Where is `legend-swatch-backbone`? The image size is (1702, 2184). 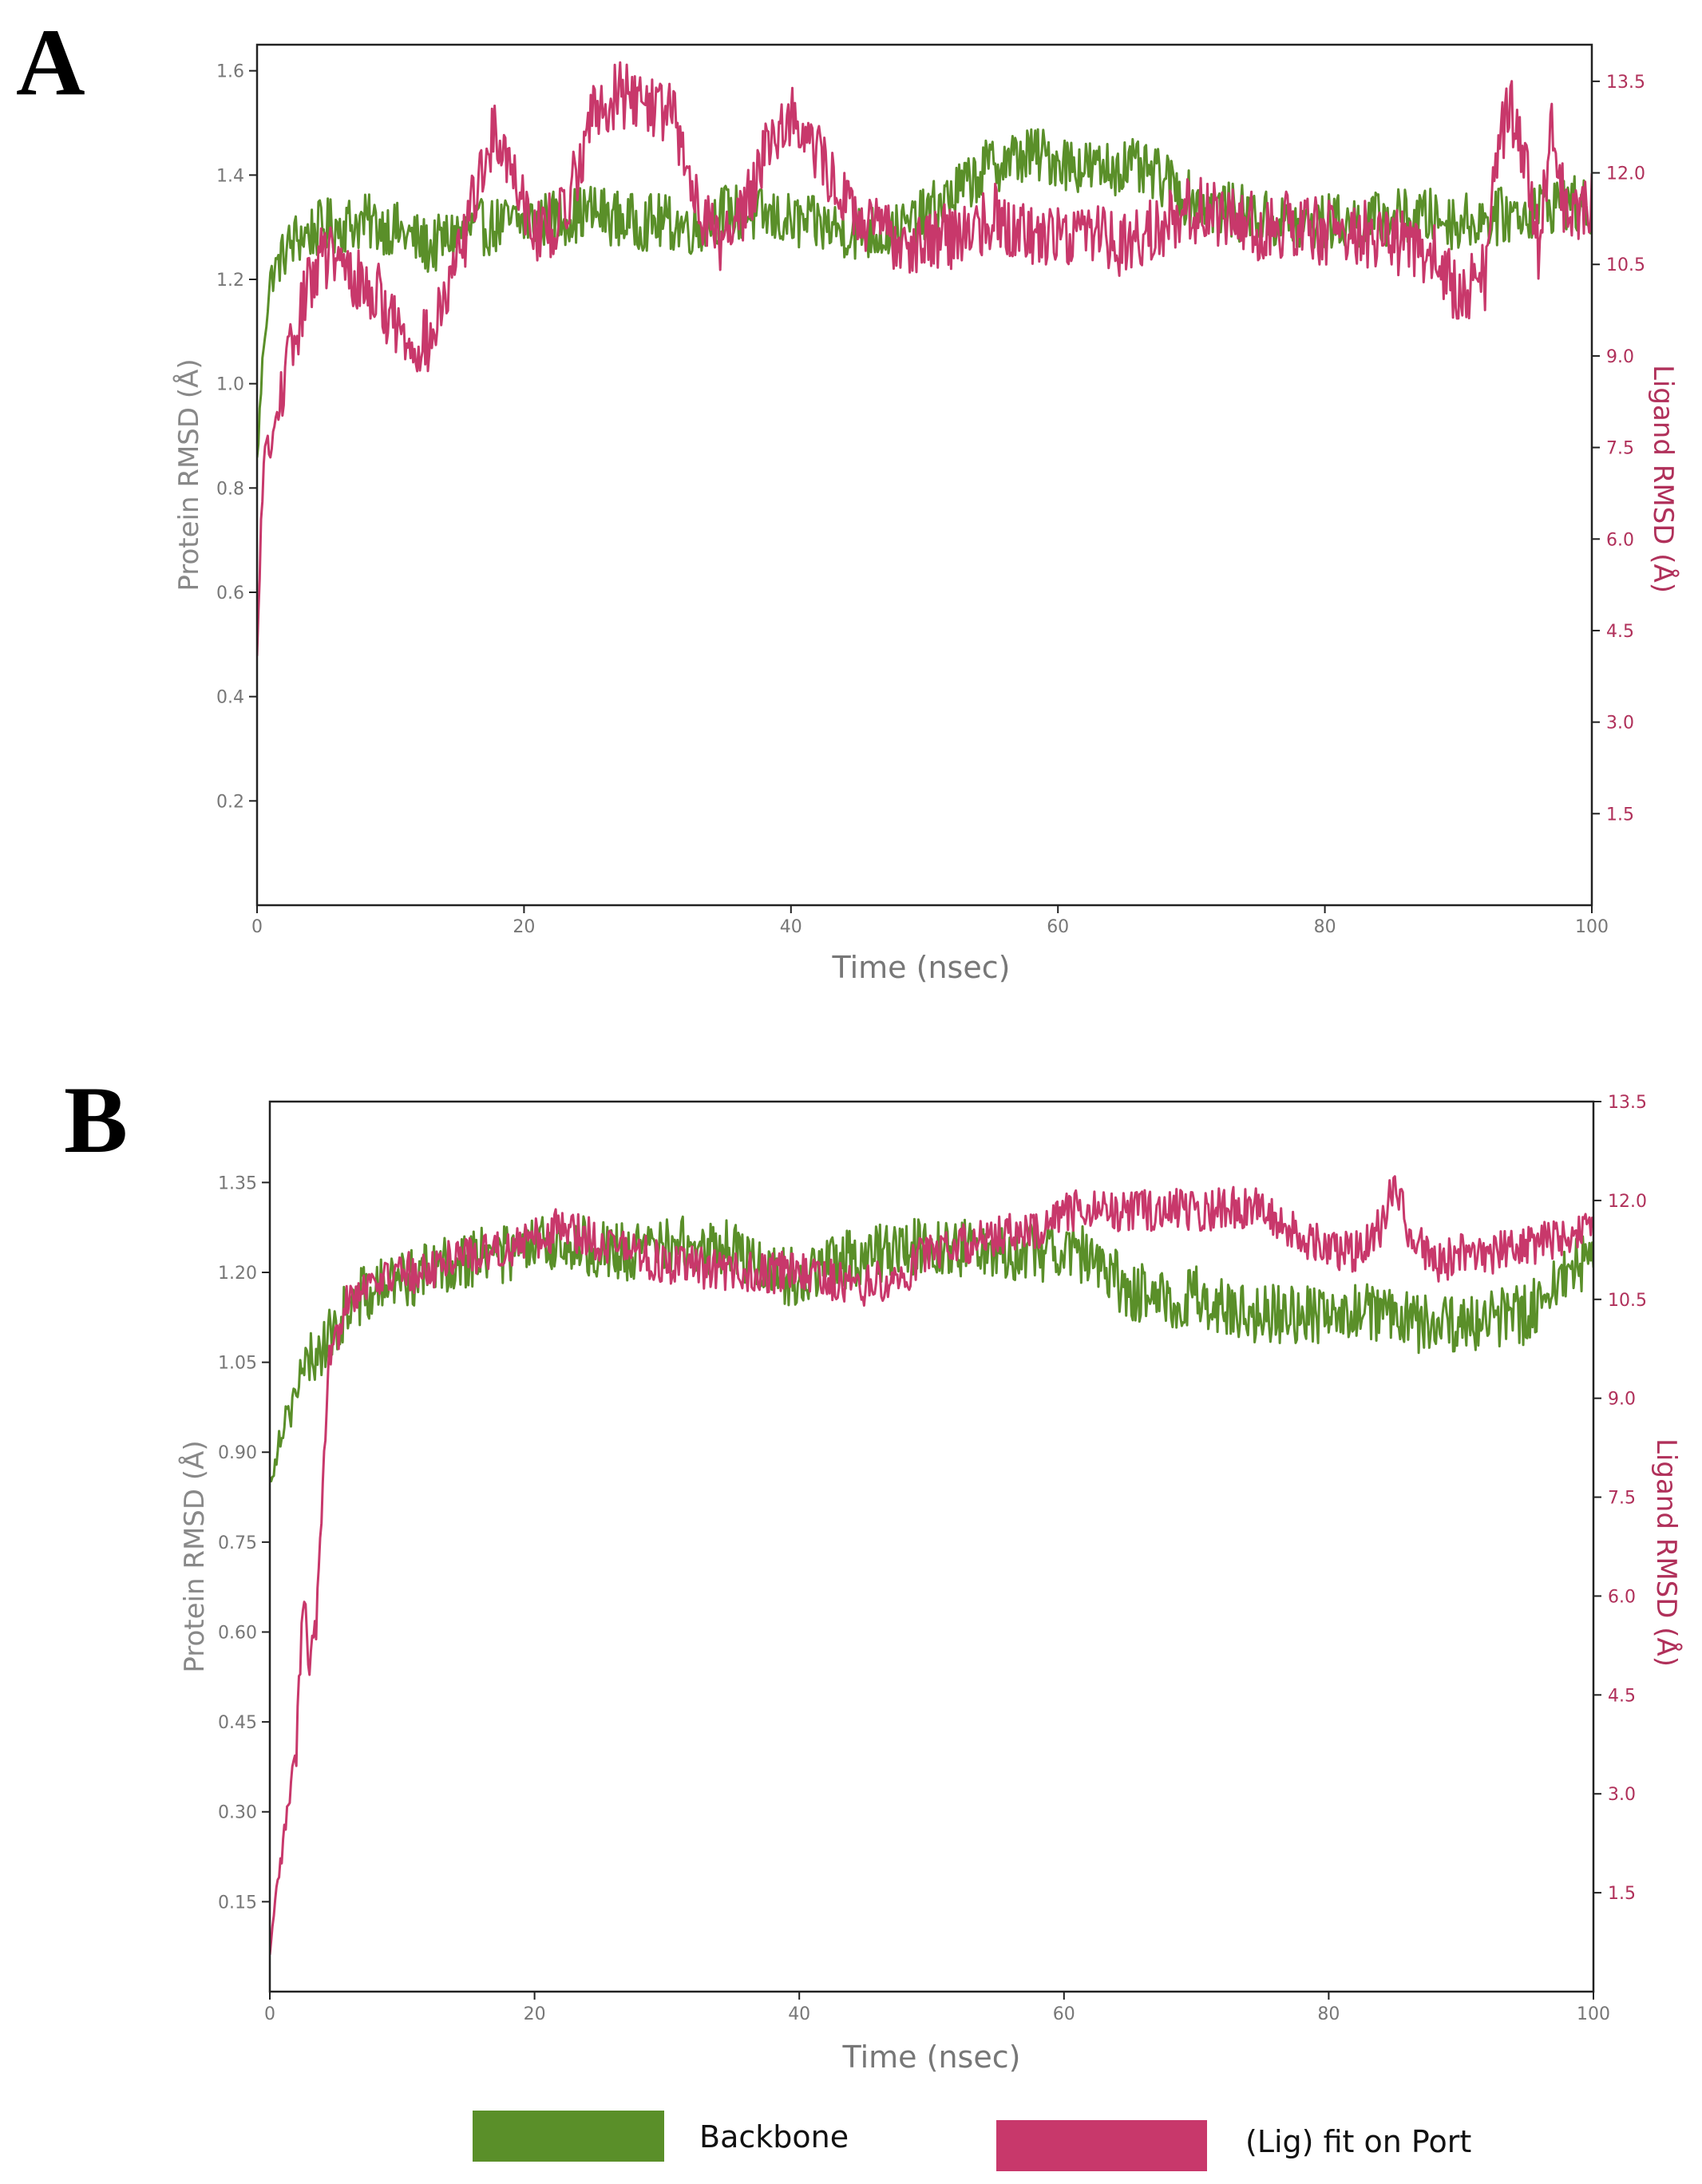 legend-swatch-backbone is located at coordinates (568, 2136).